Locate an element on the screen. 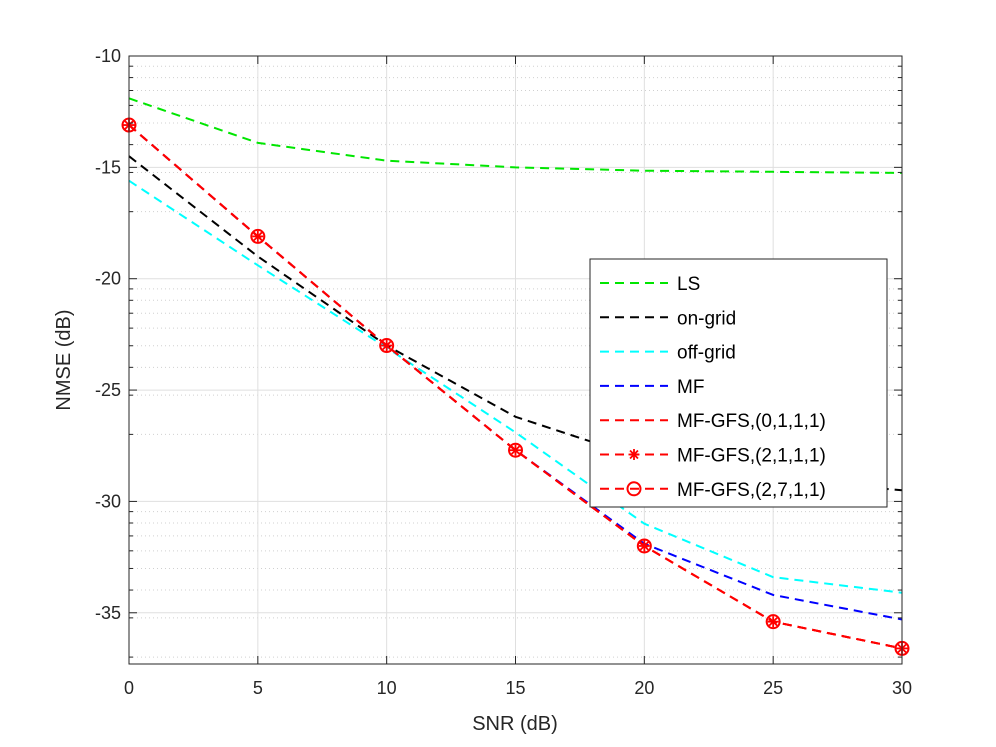 This screenshot has height=747, width=996. x-tick-label: 10 is located at coordinates (387, 688).